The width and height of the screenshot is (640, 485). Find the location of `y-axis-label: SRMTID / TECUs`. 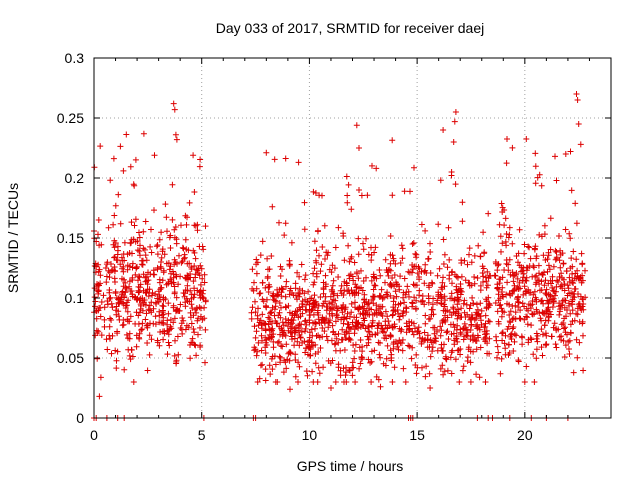

y-axis-label: SRMTID / TECUs is located at coordinates (13, 238).